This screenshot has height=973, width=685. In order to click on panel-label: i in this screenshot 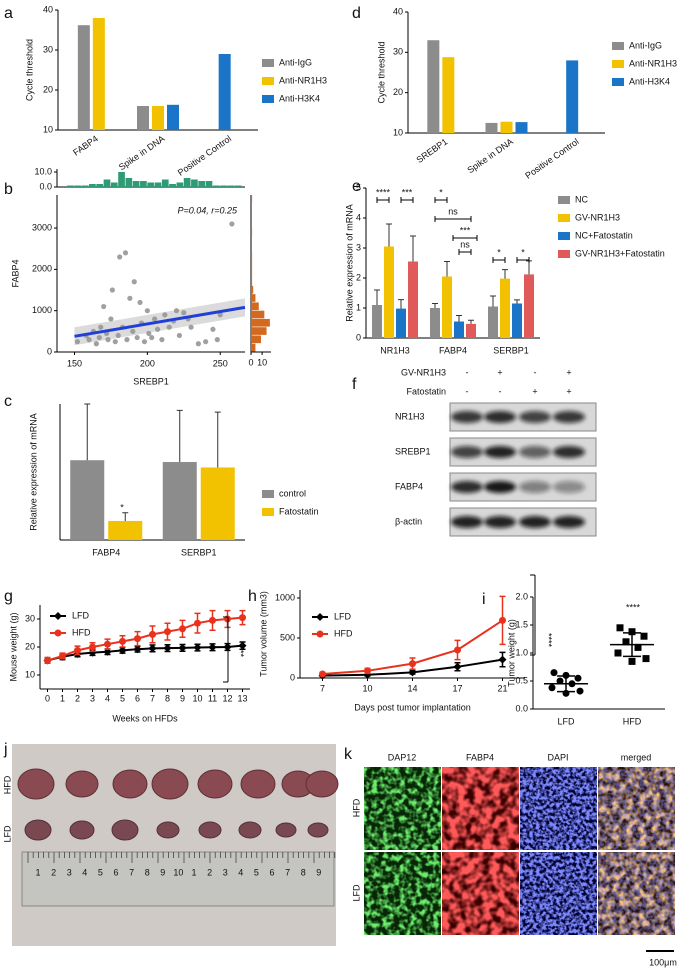, I will do `click(484, 599)`.